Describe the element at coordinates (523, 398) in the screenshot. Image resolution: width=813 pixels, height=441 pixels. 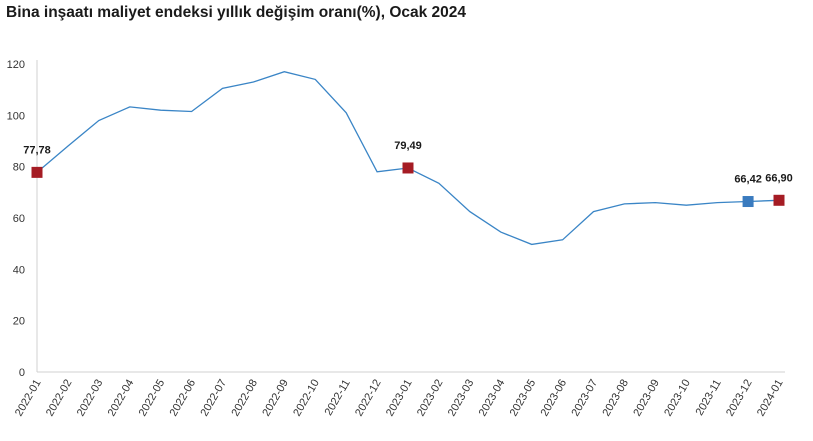
I see `x-tick-label: 2023-05` at that location.